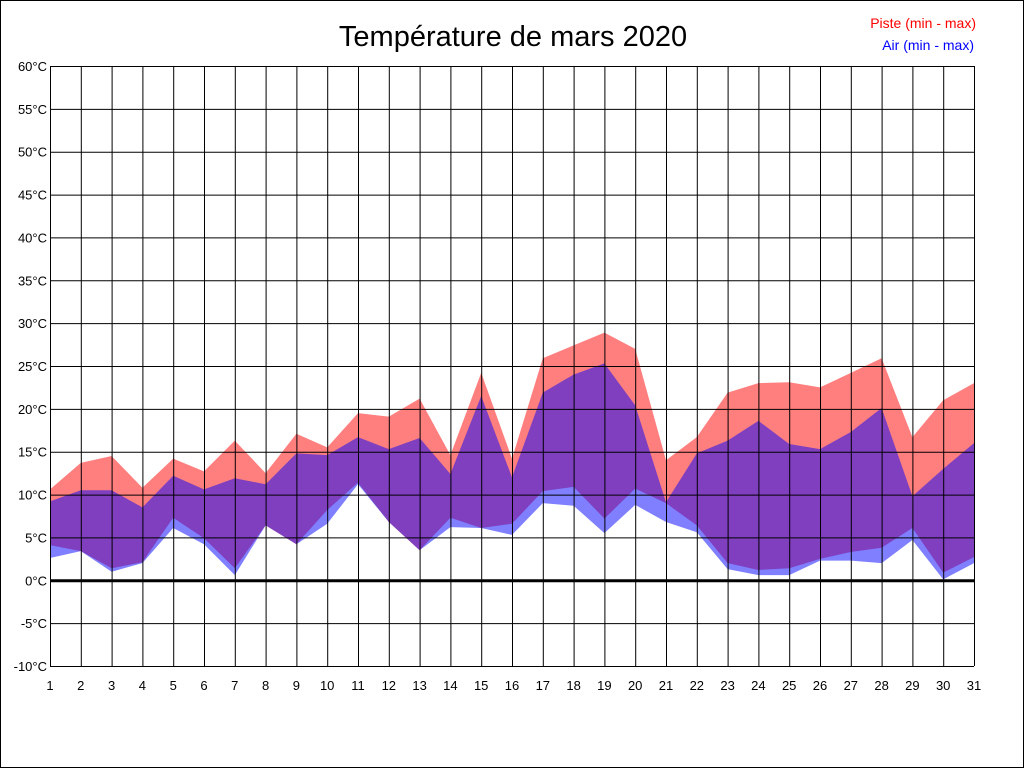  What do you see at coordinates (32, 237) in the screenshot?
I see `y-tick-label: 40°C` at bounding box center [32, 237].